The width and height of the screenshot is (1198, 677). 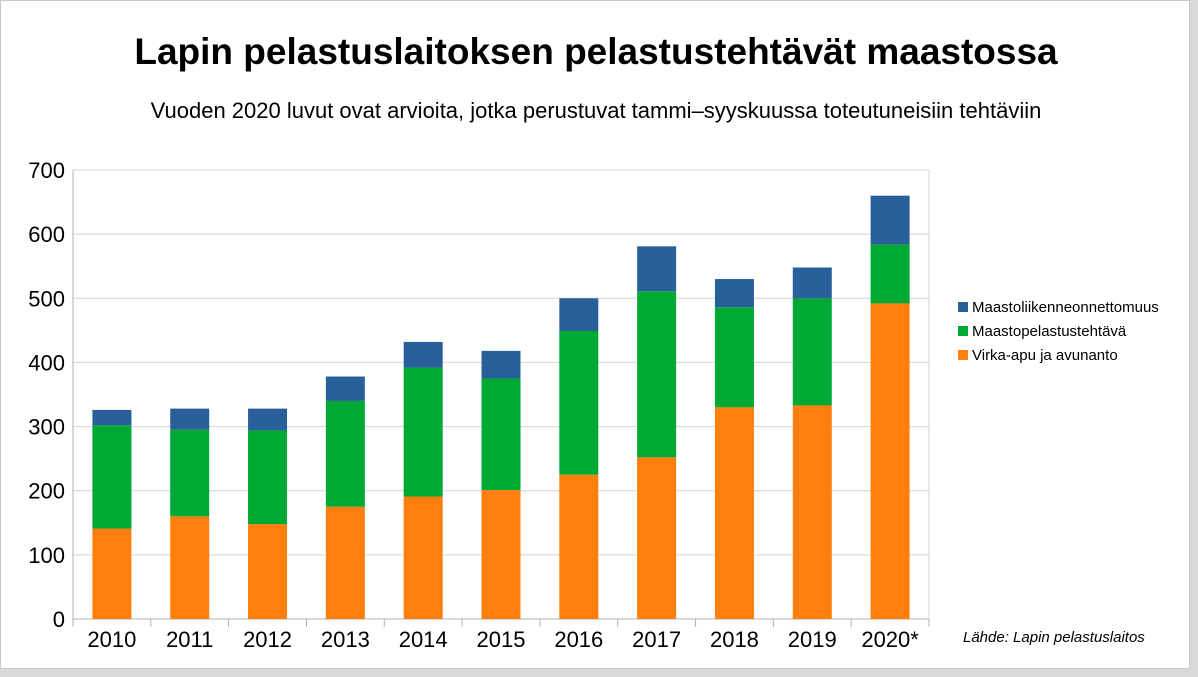 I want to click on x-tick-label: 2015, so click(x=501, y=639).